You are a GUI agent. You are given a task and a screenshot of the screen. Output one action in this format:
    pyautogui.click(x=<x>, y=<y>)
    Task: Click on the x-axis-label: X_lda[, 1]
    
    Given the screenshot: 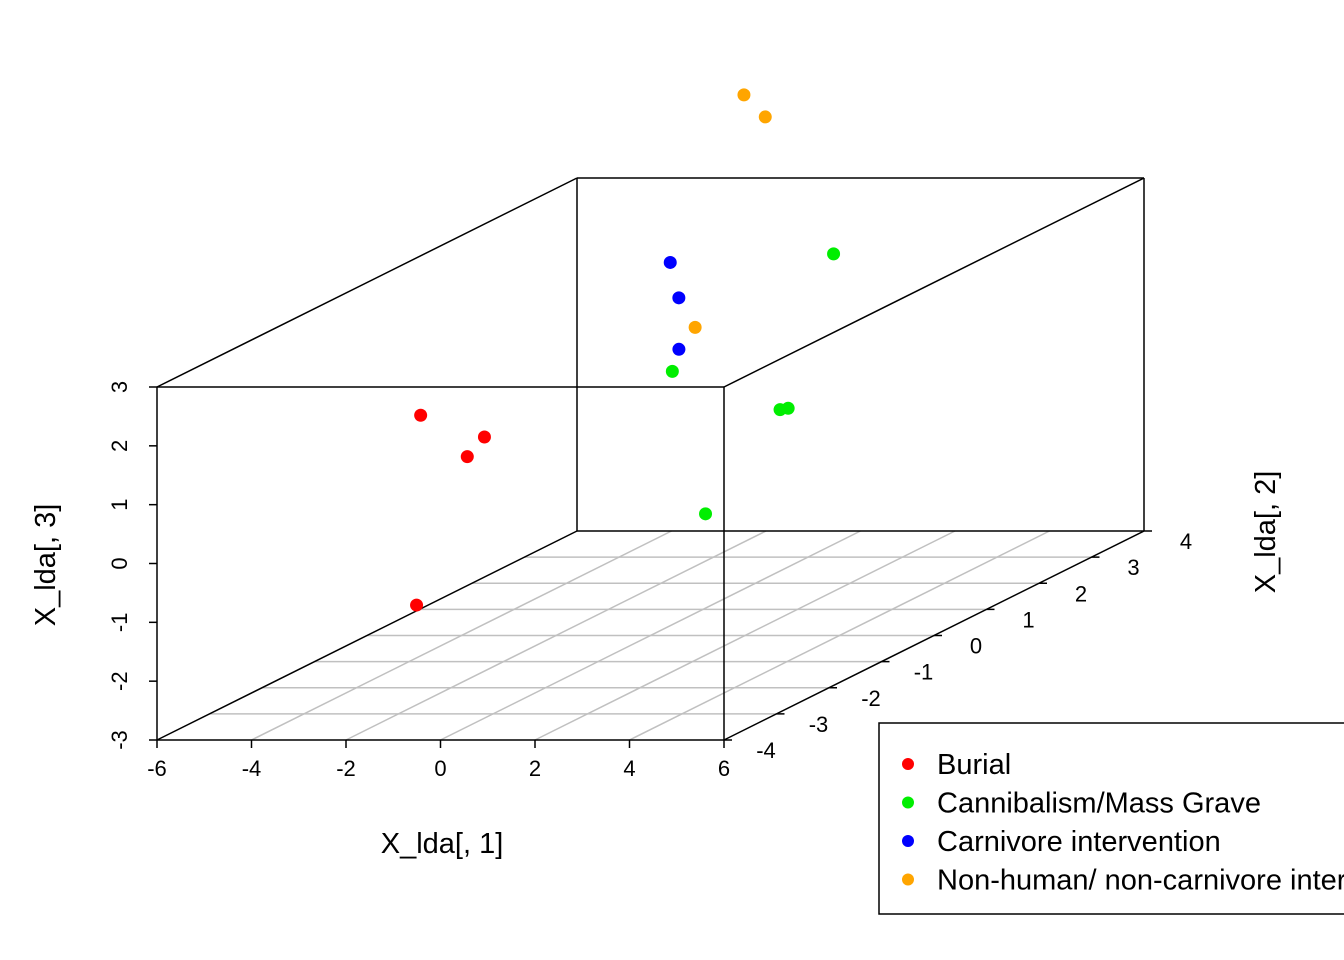 What is the action you would take?
    pyautogui.click(x=442, y=844)
    